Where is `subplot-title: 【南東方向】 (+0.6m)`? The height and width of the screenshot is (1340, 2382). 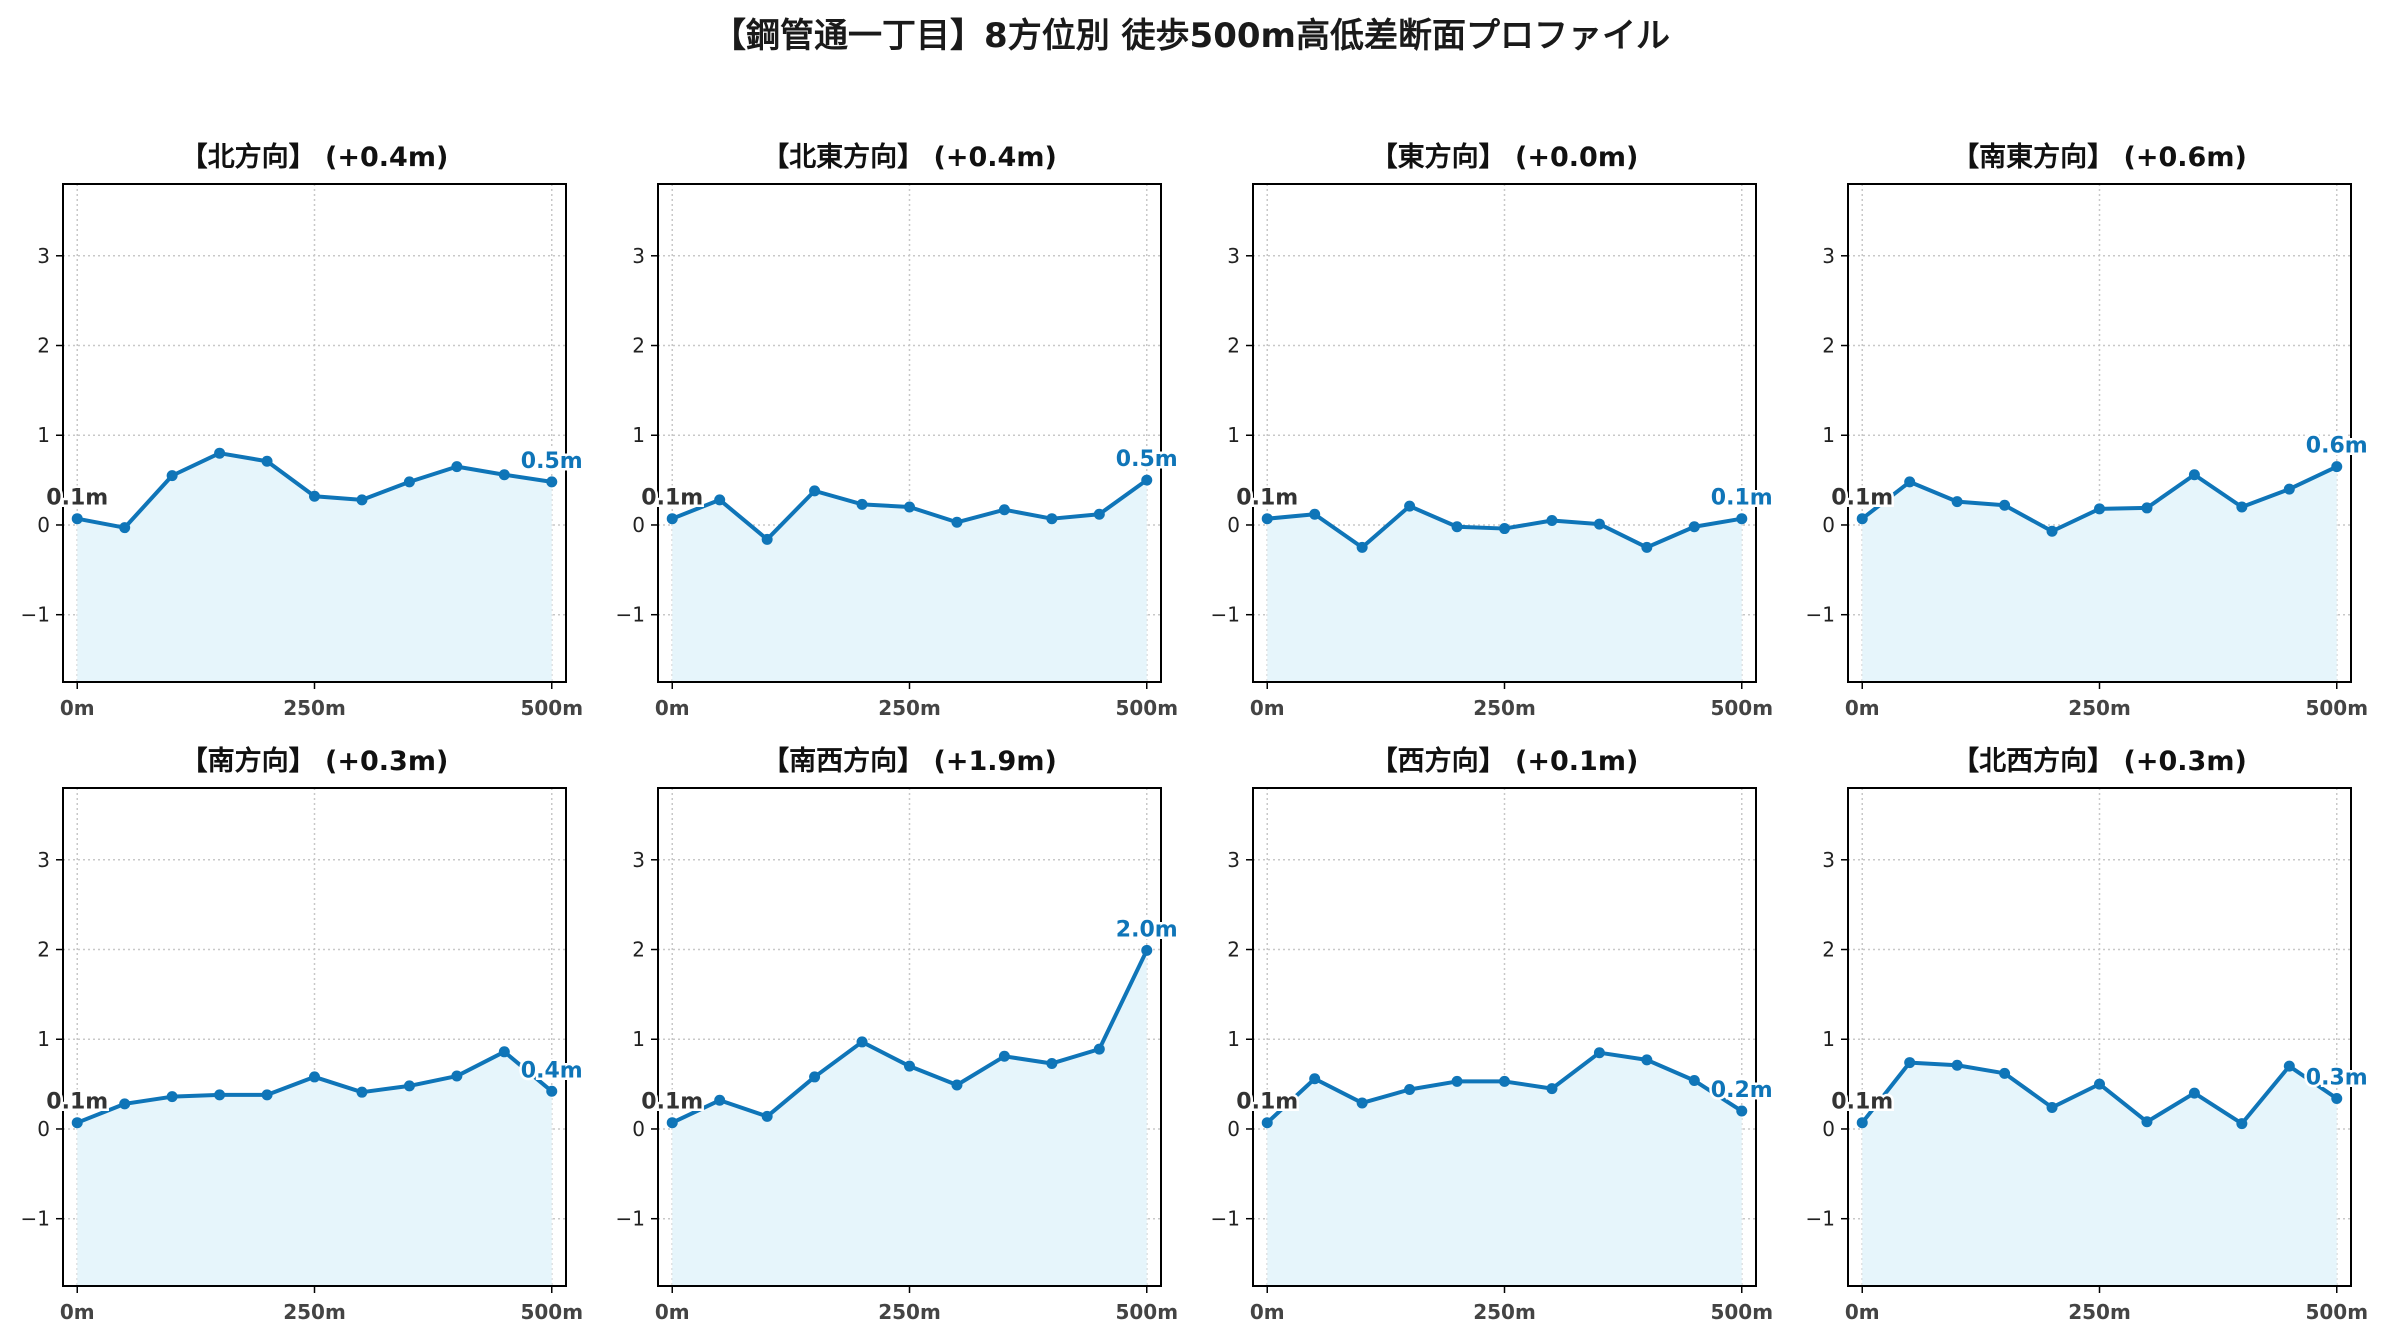 subplot-title: 【南東方向】 (+0.6m) is located at coordinates (2099, 157).